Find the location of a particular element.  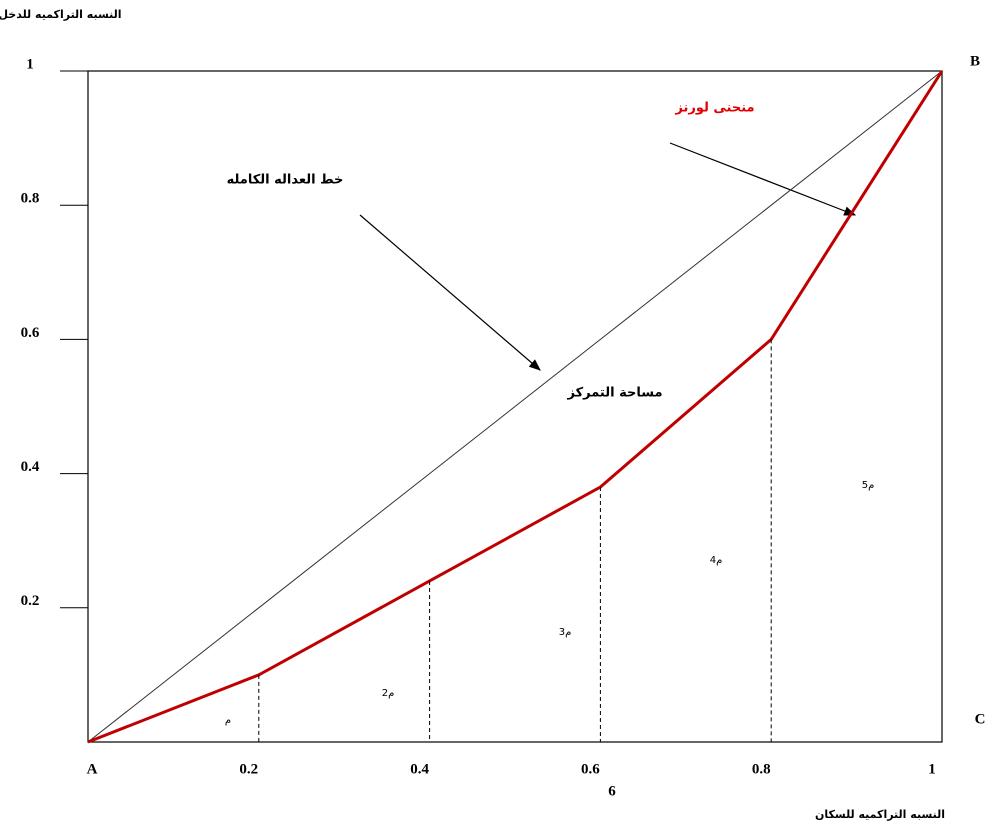

y-tick-label: 1 is located at coordinates (30, 64).